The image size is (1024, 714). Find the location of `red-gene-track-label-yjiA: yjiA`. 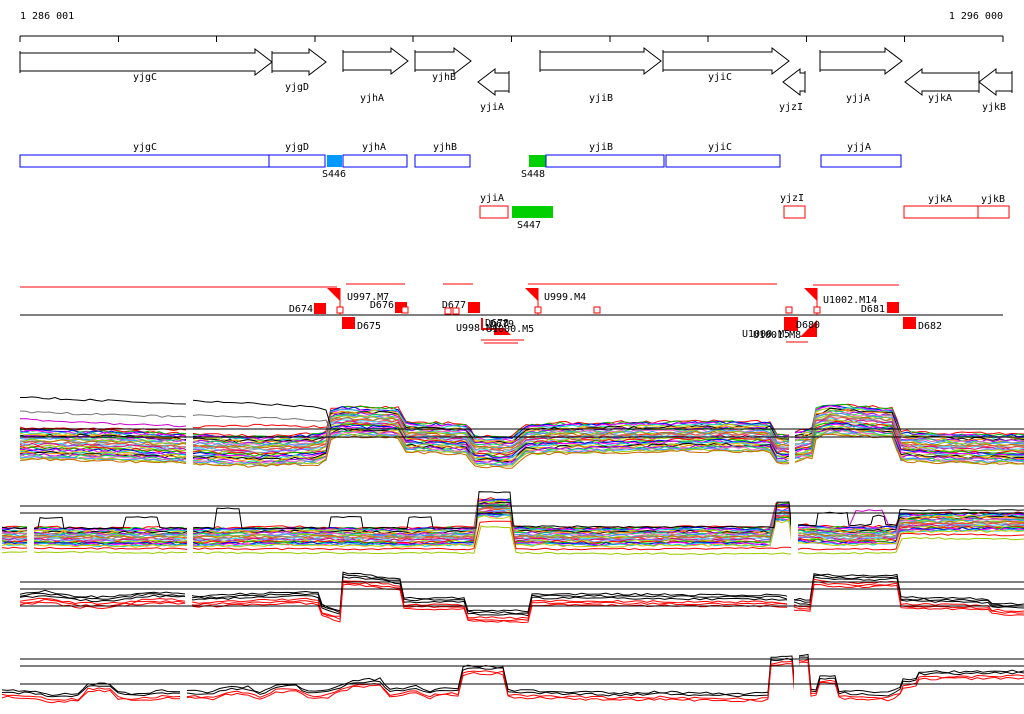

red-gene-track-label-yjiA: yjiA is located at coordinates (492, 198).